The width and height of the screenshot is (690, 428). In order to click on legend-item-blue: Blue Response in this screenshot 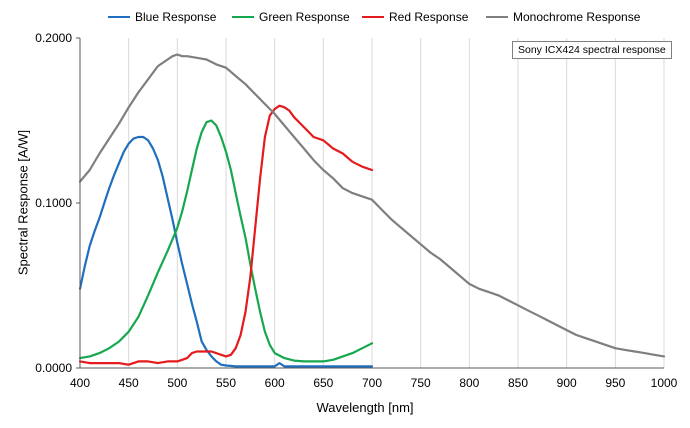, I will do `click(162, 17)`.